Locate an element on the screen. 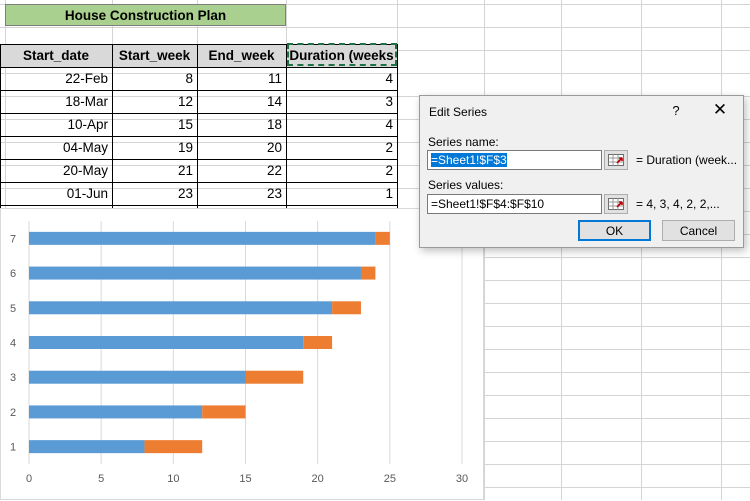 This screenshot has width=750, height=501. table-cell: 8 is located at coordinates (189, 78).